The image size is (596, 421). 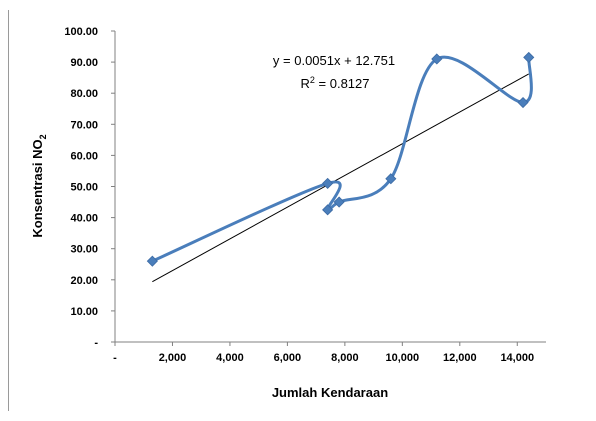 What do you see at coordinates (96, 343) in the screenshot?
I see `y-tick-label: -` at bounding box center [96, 343].